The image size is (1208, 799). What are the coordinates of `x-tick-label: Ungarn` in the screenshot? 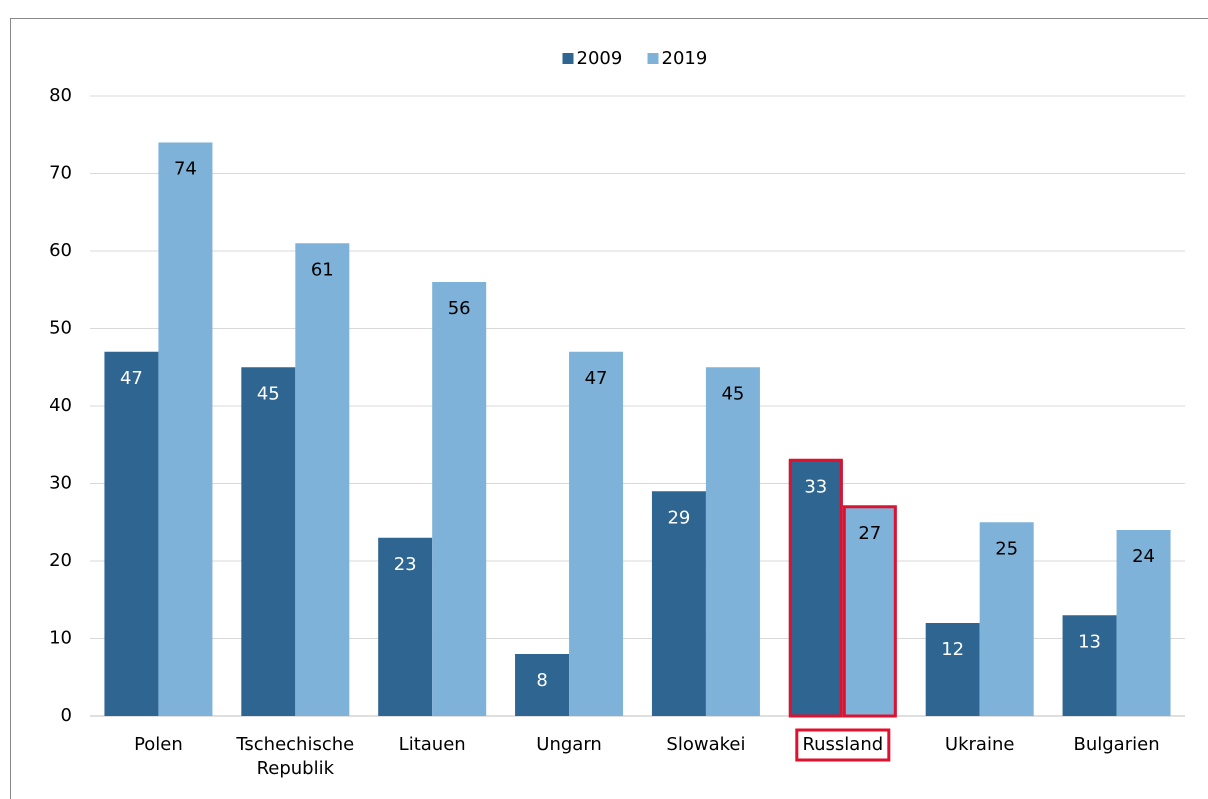 It's located at (569, 744).